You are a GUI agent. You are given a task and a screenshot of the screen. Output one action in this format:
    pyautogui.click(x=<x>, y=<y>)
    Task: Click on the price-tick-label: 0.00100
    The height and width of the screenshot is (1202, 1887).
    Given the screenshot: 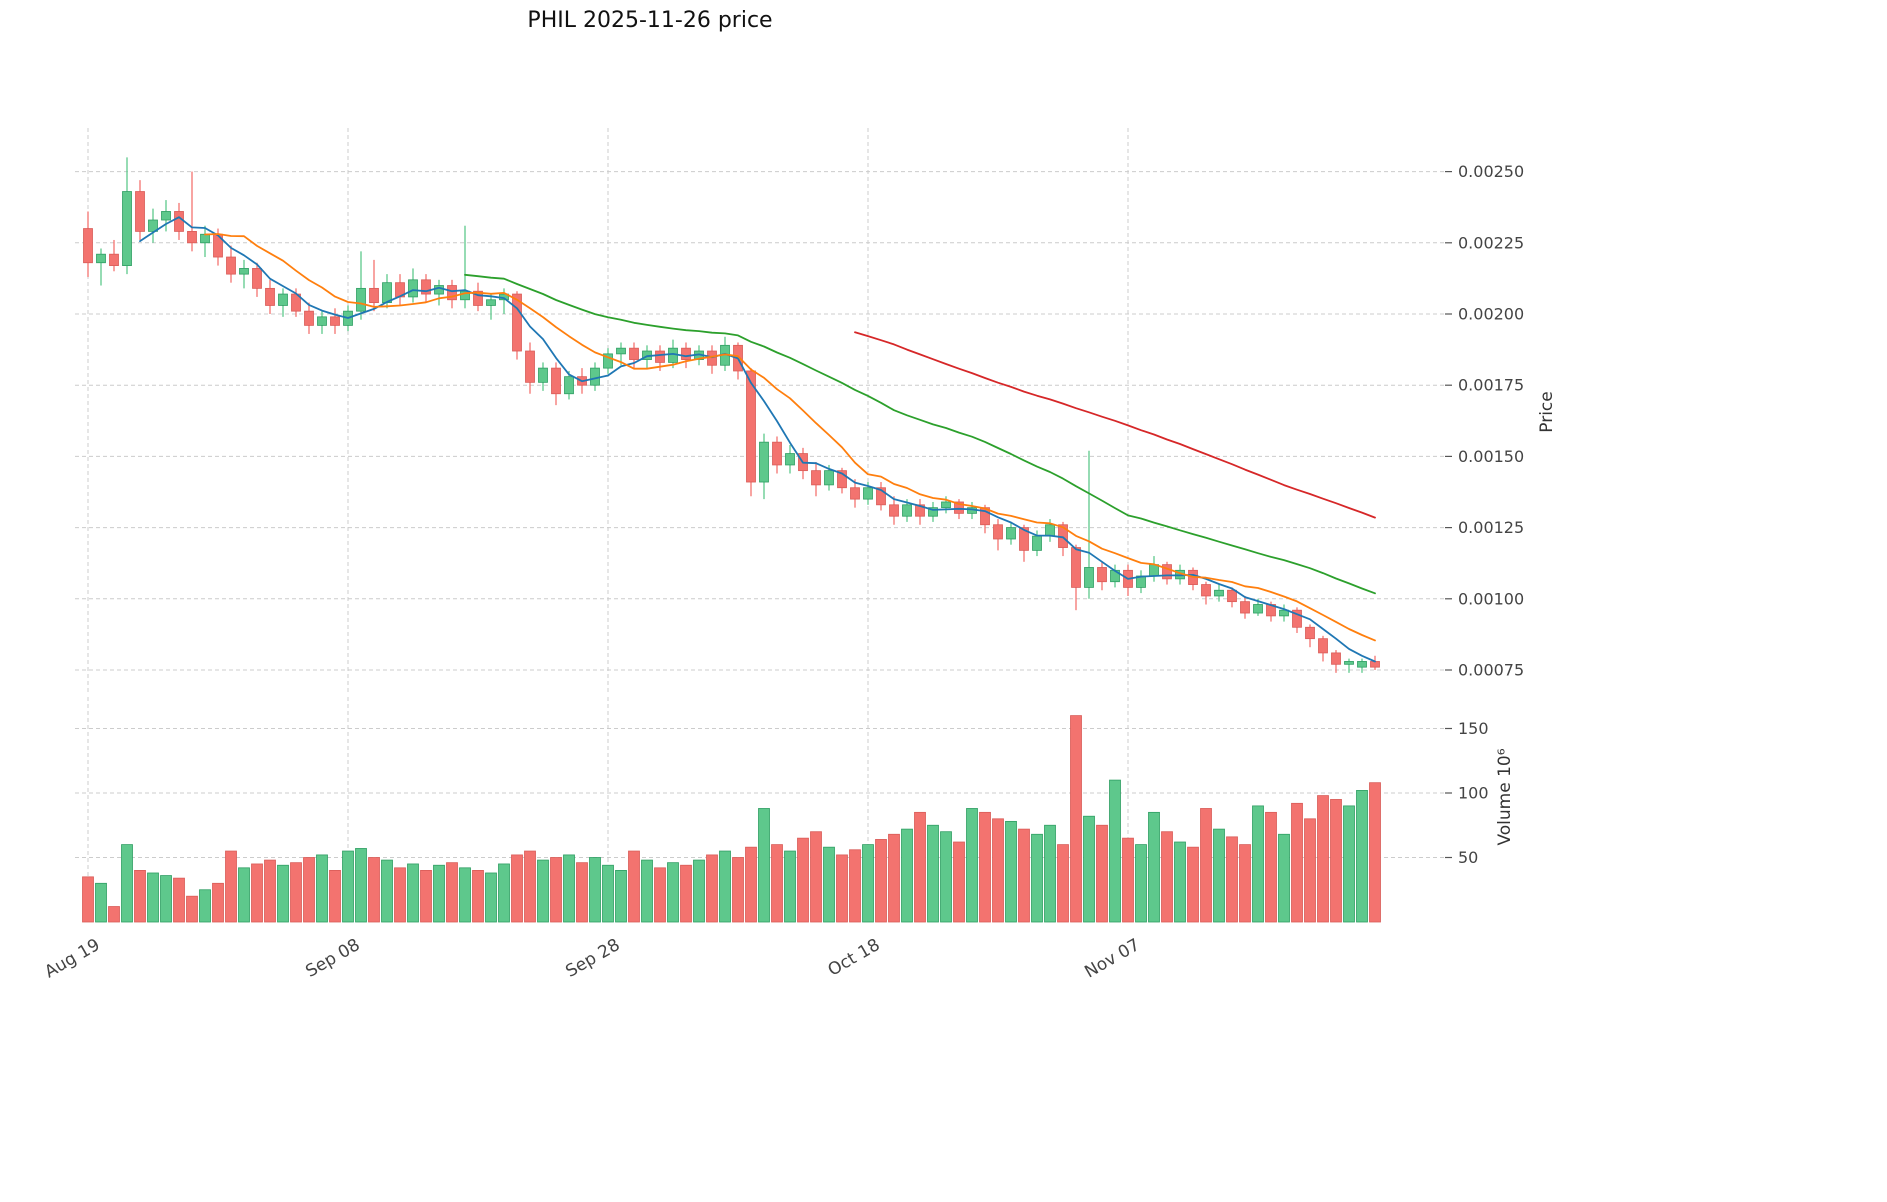 What is the action you would take?
    pyautogui.click(x=1491, y=598)
    